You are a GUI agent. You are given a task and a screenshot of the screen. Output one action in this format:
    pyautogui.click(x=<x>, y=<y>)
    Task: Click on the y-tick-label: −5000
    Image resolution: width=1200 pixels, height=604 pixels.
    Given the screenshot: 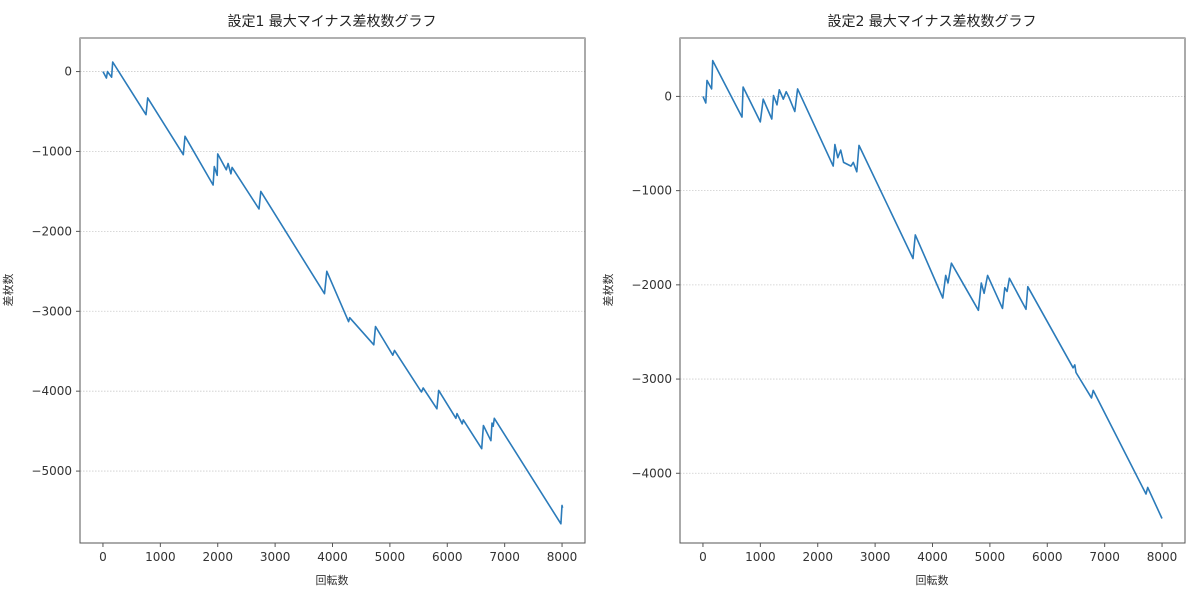 What is the action you would take?
    pyautogui.click(x=51, y=471)
    